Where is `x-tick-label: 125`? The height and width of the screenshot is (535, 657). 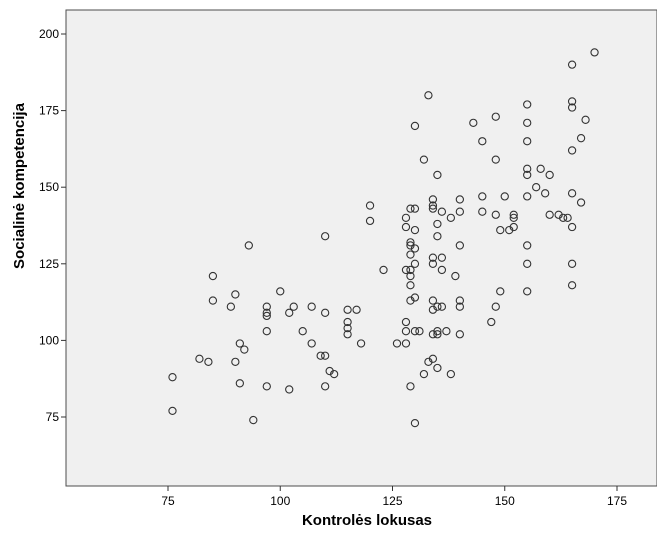 x-tick-label: 125 is located at coordinates (392, 501).